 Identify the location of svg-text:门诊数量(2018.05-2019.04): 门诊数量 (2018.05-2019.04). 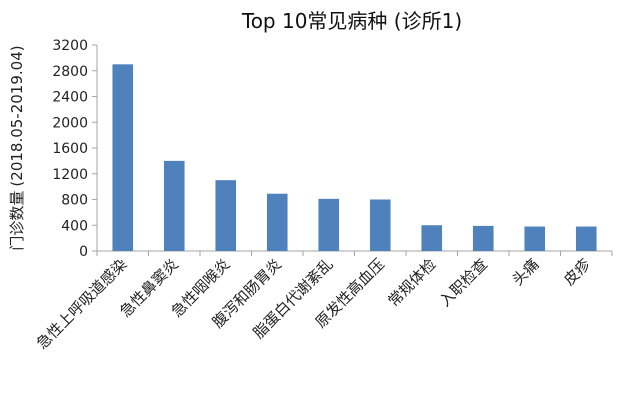
(17, 147).